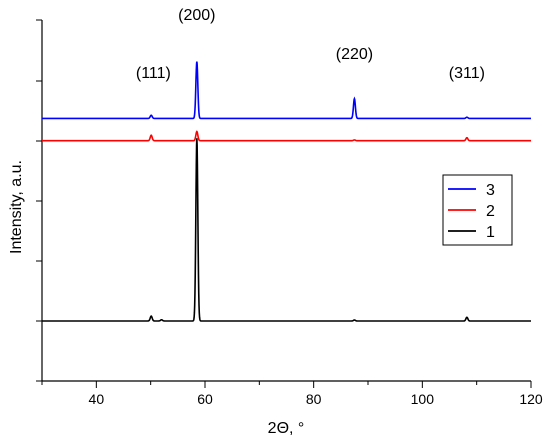 The height and width of the screenshot is (445, 550). I want to click on peak-labels: (111) (200) (220) (311), so click(310, 44).